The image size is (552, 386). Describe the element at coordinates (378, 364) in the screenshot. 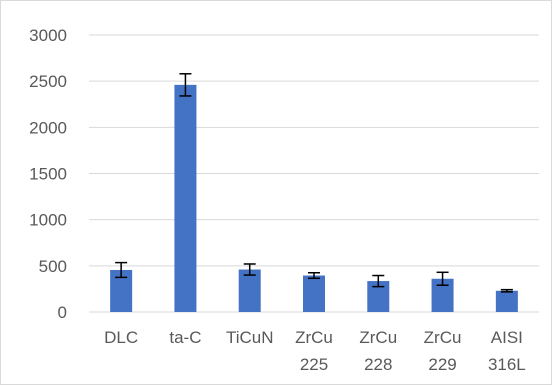

I see `x-category-label: 228` at that location.